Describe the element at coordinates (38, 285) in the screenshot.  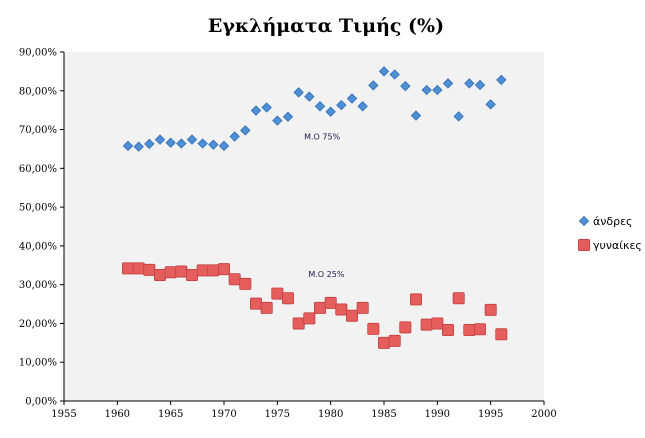
I see `y-tick-label: 30,00%` at that location.